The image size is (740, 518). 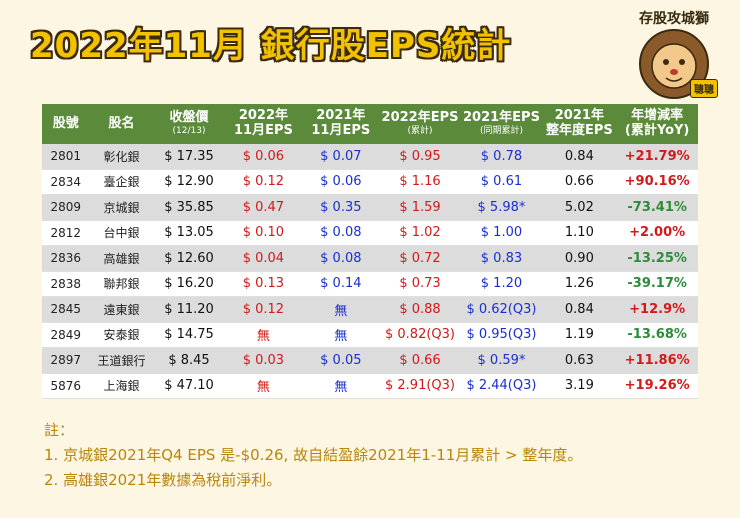 I want to click on eps-2021-full-cell: 1.26, so click(x=579, y=284).